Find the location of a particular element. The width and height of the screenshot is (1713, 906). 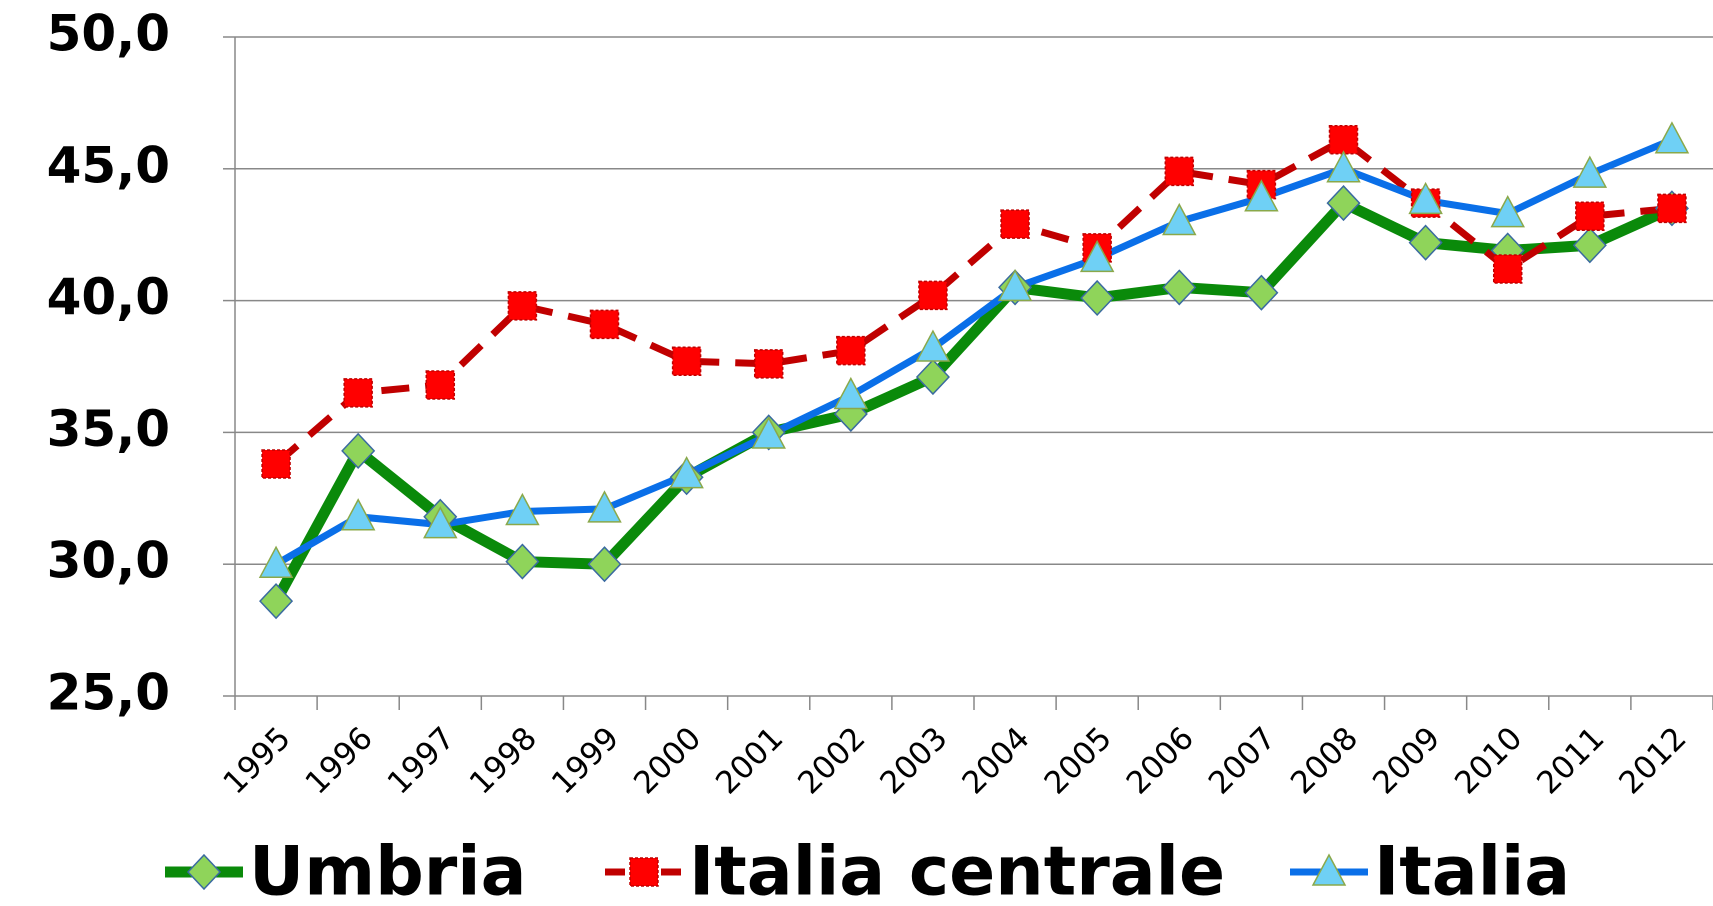

x-tick-label: 1995 is located at coordinates (256, 760).